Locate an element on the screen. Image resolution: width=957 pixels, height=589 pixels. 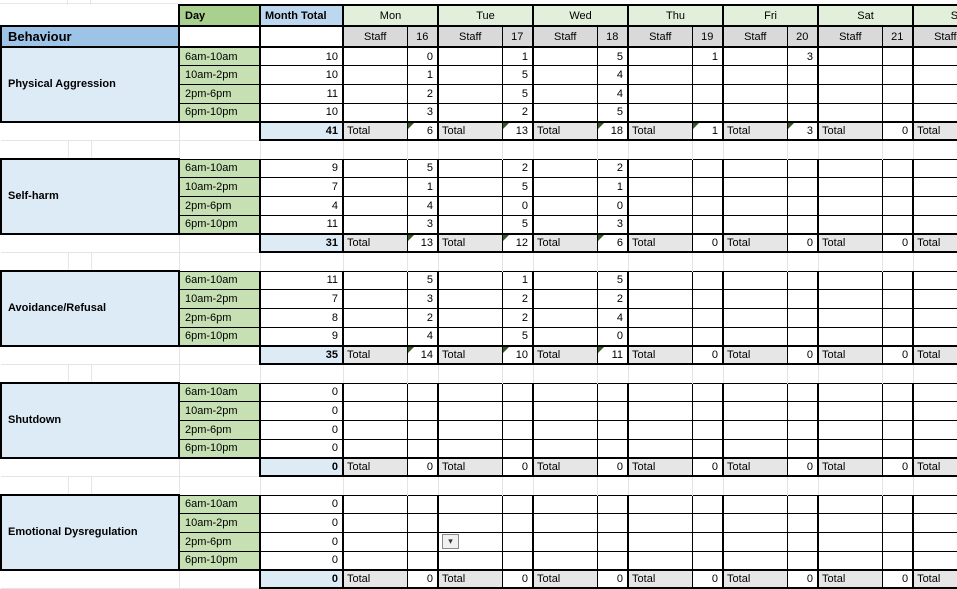
date-header-cell: 17 is located at coordinates (518, 36).